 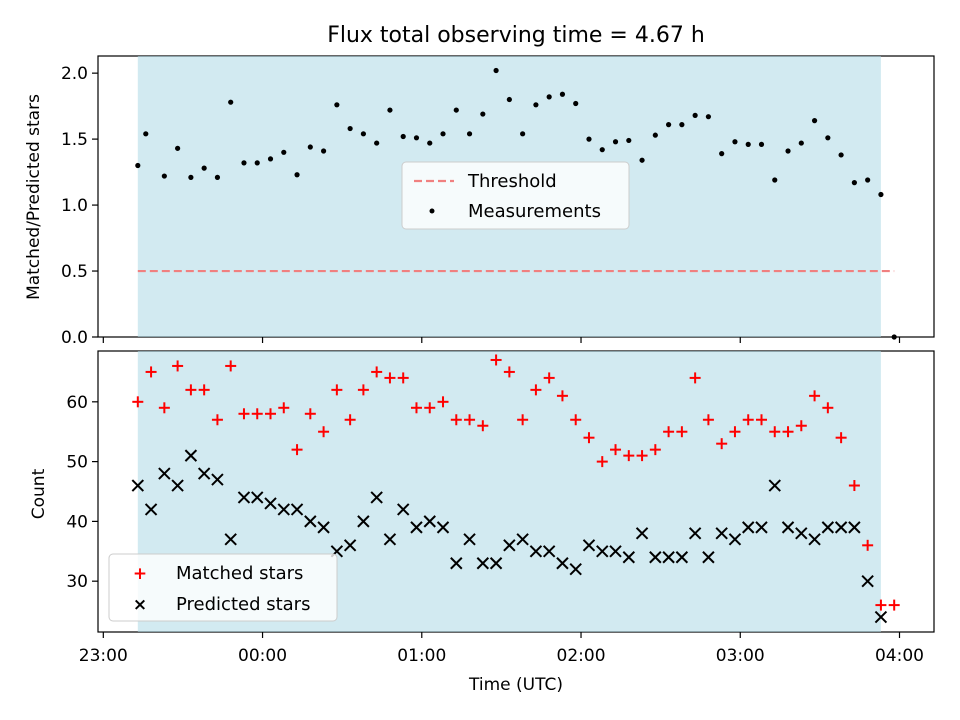 I want to click on bottom-legend: + Matched stars × Predicted stars, so click(x=223, y=587).